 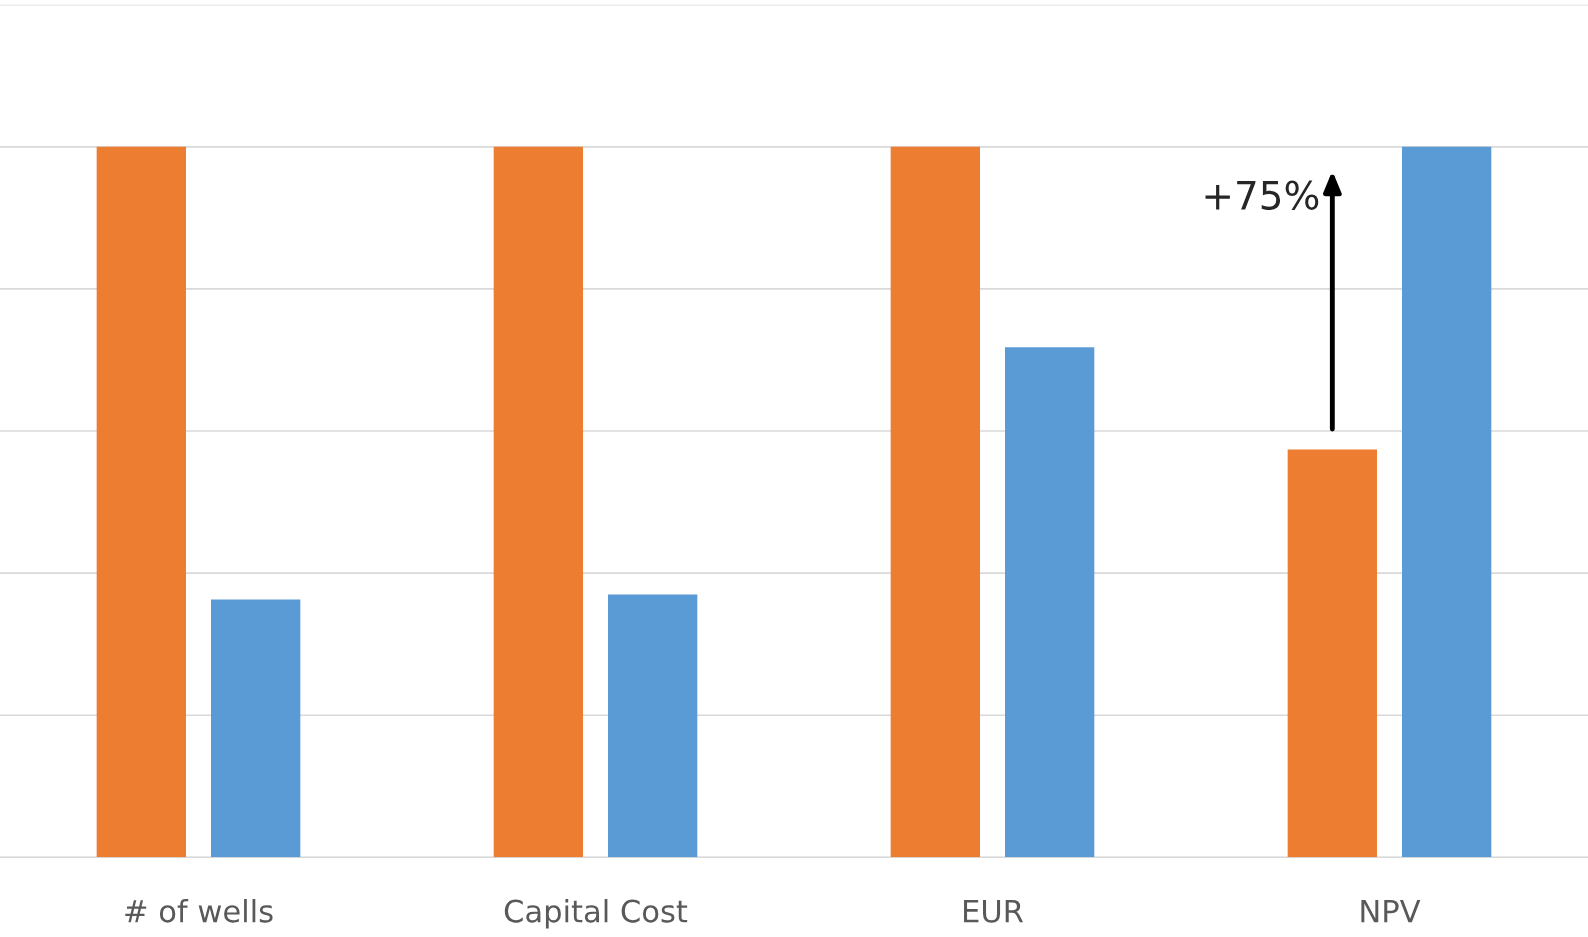 What do you see at coordinates (596, 914) in the screenshot?
I see `x-tick-label: Capital Cost` at bounding box center [596, 914].